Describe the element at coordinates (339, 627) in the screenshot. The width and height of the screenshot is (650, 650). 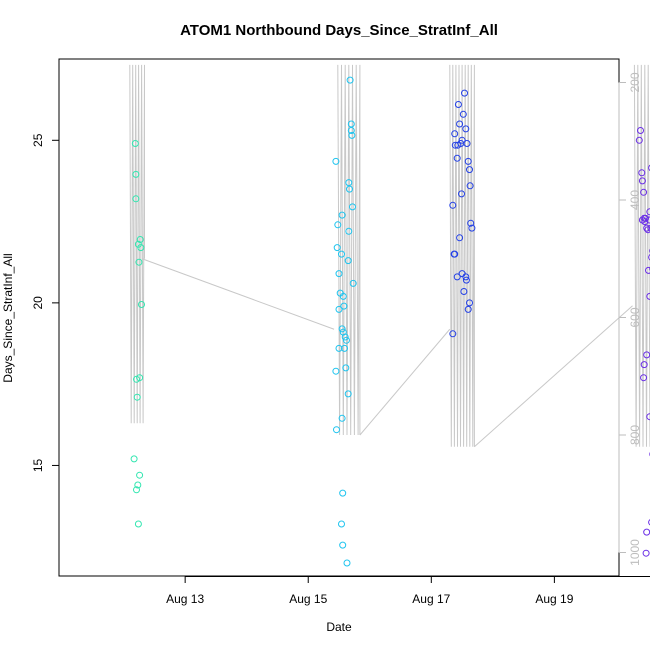
I see `x-axis-label: Date` at that location.